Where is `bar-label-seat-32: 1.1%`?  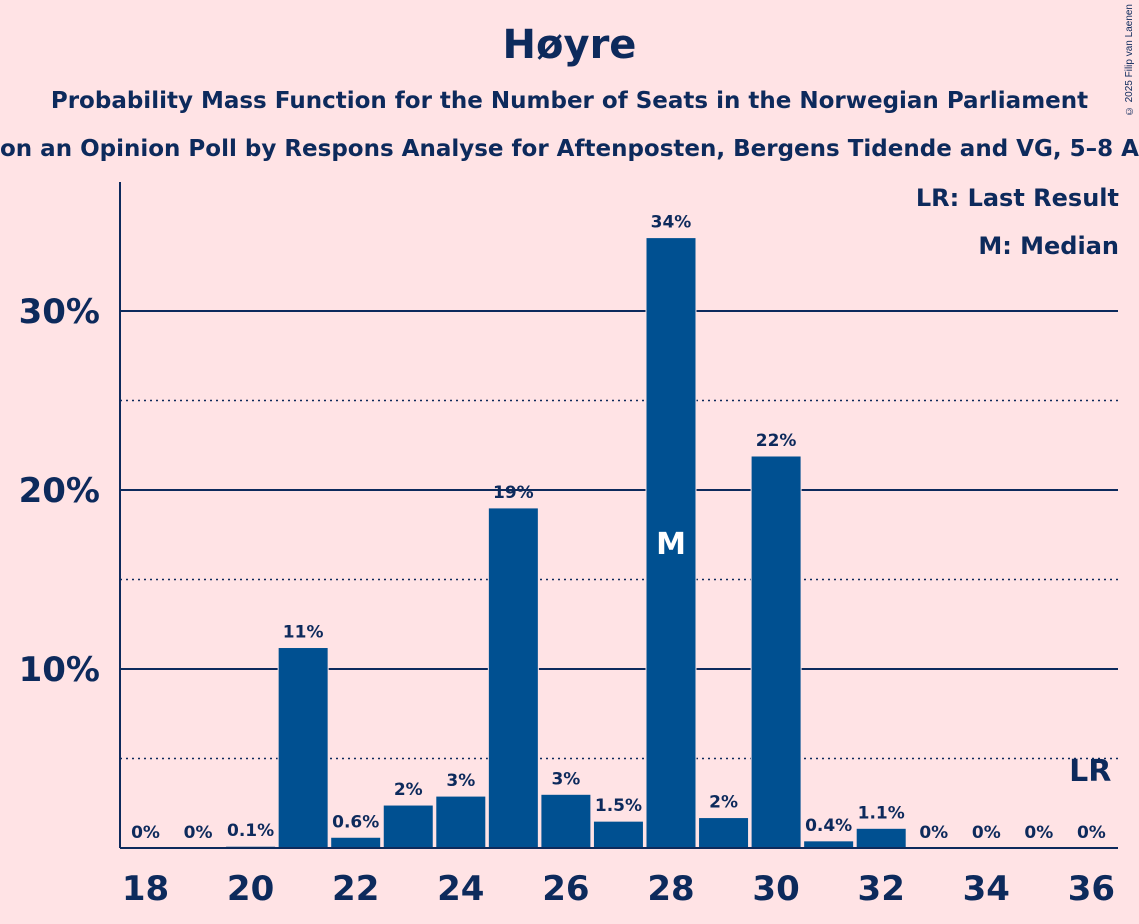 bar-label-seat-32: 1.1% is located at coordinates (881, 813).